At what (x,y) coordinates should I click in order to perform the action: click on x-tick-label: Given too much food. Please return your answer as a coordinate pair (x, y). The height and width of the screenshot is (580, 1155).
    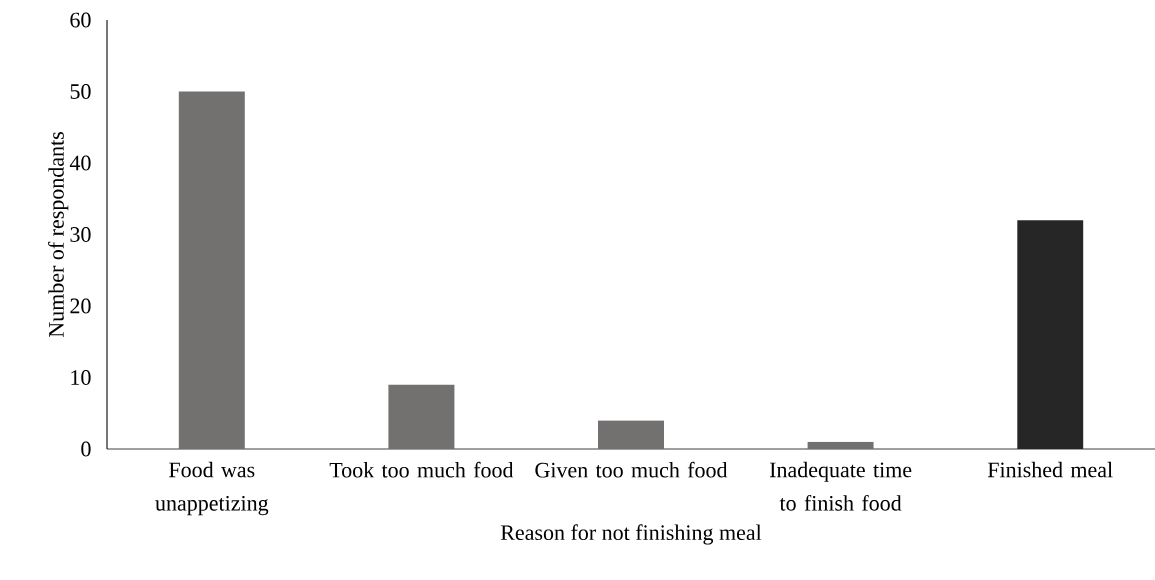
    Looking at the image, I should click on (631, 469).